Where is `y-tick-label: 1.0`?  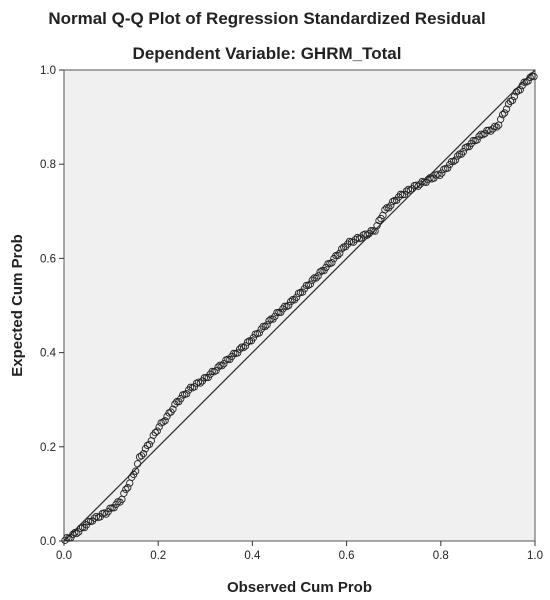 y-tick-label: 1.0 is located at coordinates (48, 71).